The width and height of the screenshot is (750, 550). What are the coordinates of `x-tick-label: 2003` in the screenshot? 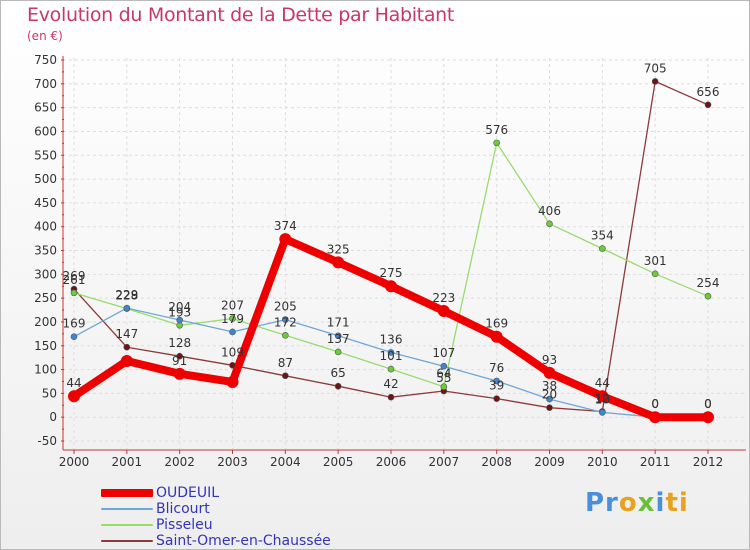 It's located at (232, 462).